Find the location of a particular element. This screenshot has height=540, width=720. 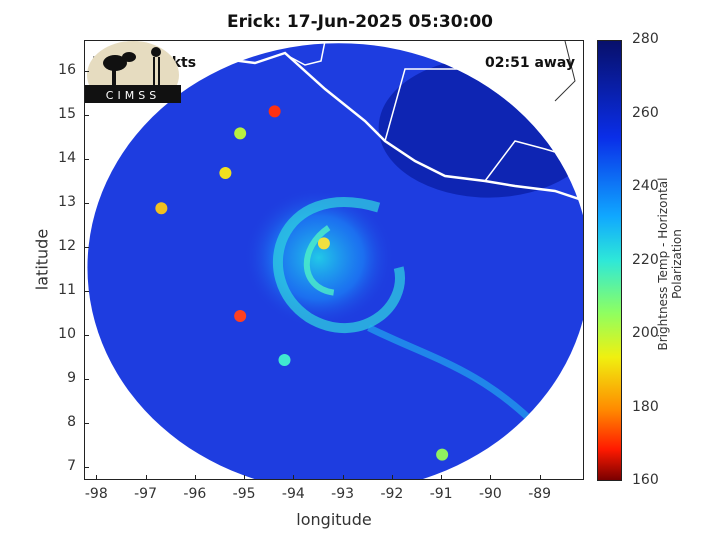

y-tick-label: 12 is located at coordinates (67, 245).